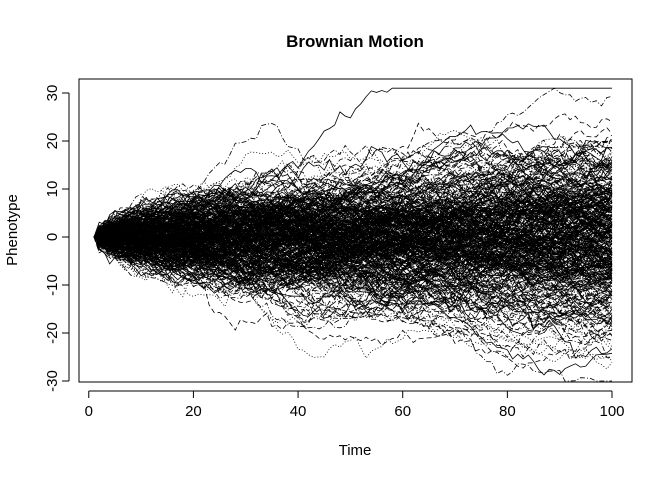  I want to click on y-tick-label: -30, so click(52, 381).